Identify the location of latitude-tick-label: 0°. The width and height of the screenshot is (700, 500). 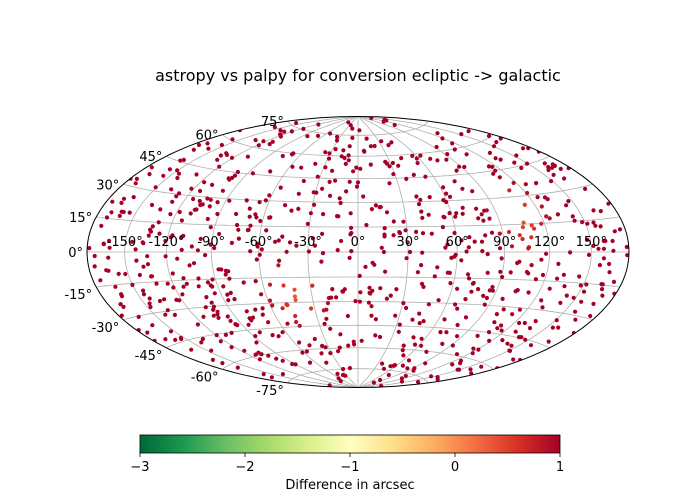
(75, 253).